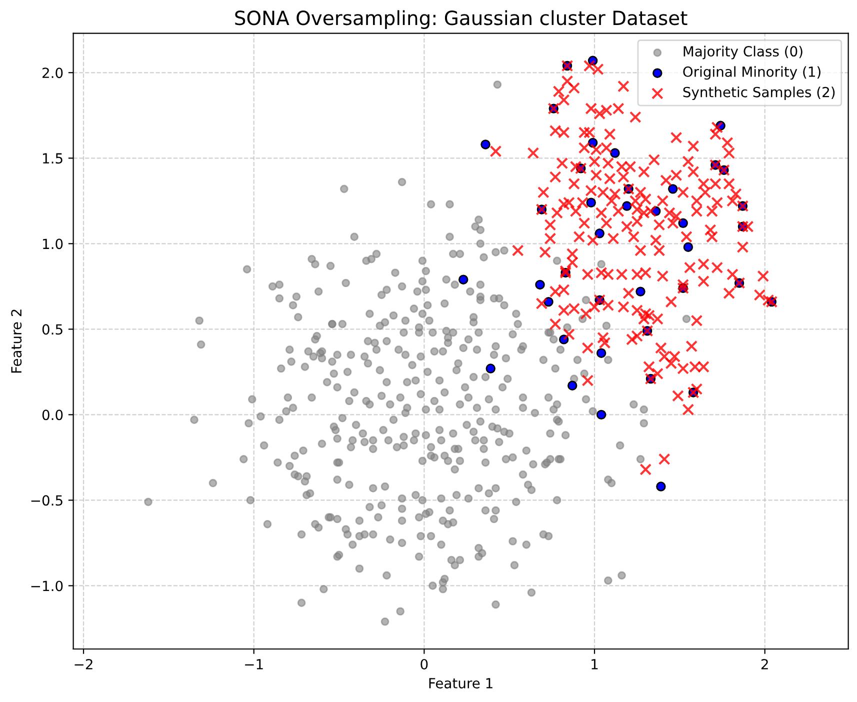 Image resolution: width=857 pixels, height=702 pixels. What do you see at coordinates (424, 664) in the screenshot?
I see `x-tick-label: 0` at bounding box center [424, 664].